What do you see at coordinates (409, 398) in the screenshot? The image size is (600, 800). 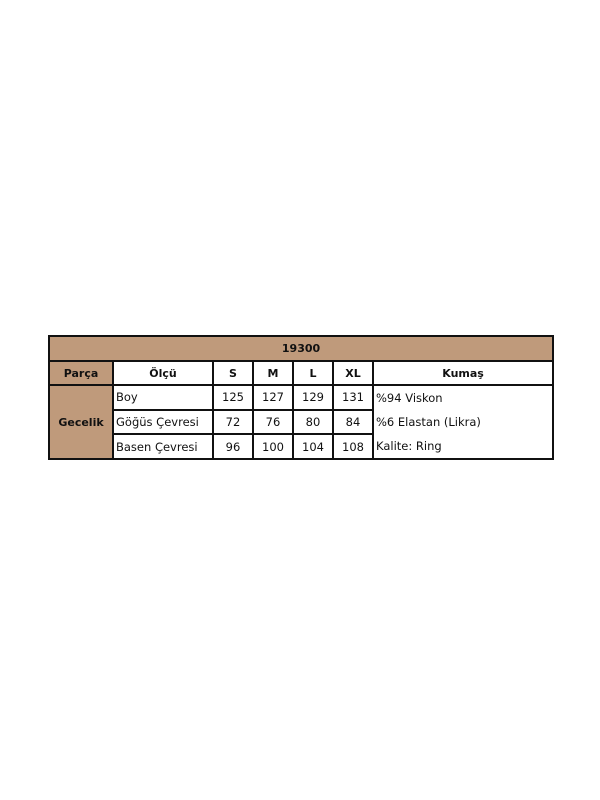 I see `fabric-line: %94 Viskon` at bounding box center [409, 398].